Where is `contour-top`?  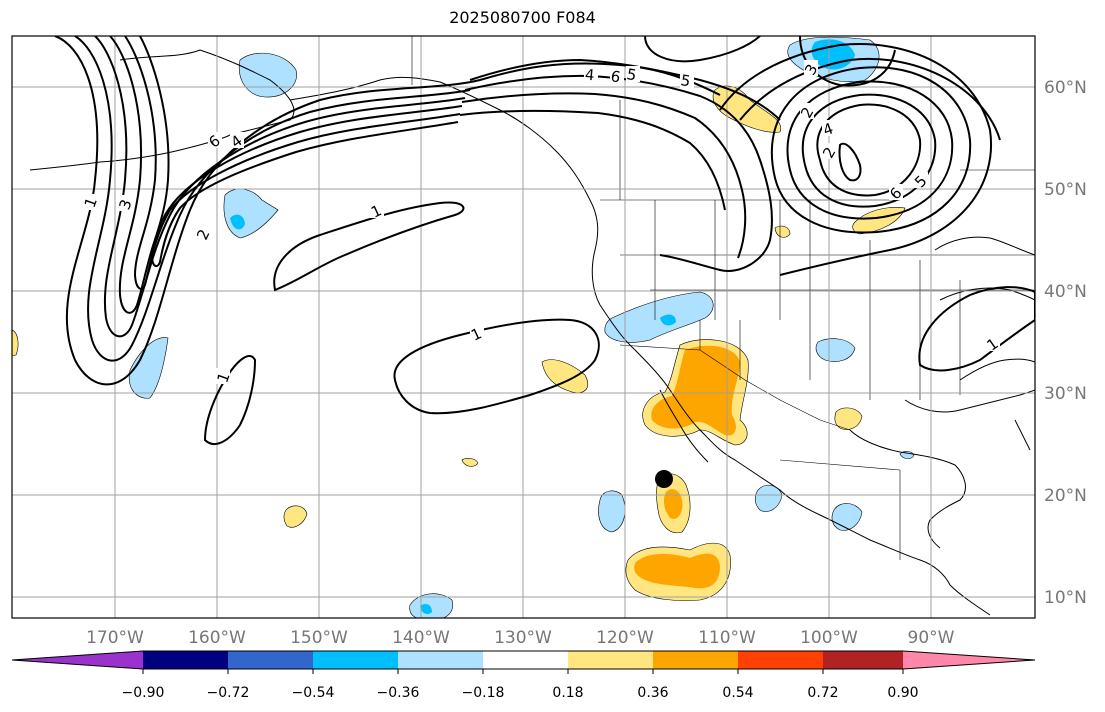 contour-top is located at coordinates (702, 49).